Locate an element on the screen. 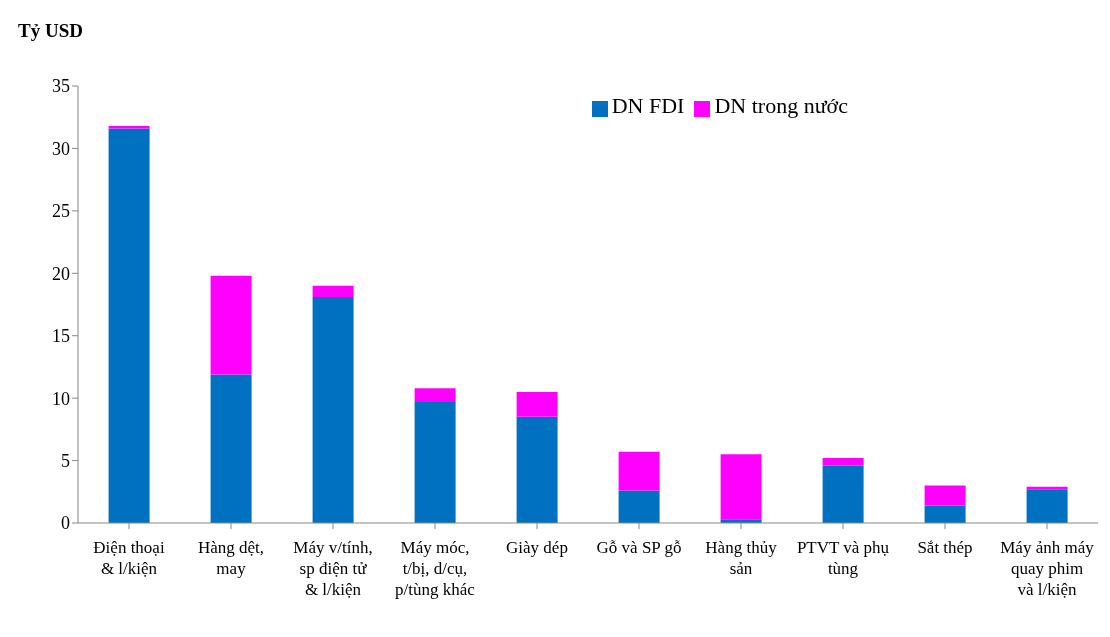  x-tick-label: Máy ảnh máy quay phim và l/kiện is located at coordinates (1047, 568).